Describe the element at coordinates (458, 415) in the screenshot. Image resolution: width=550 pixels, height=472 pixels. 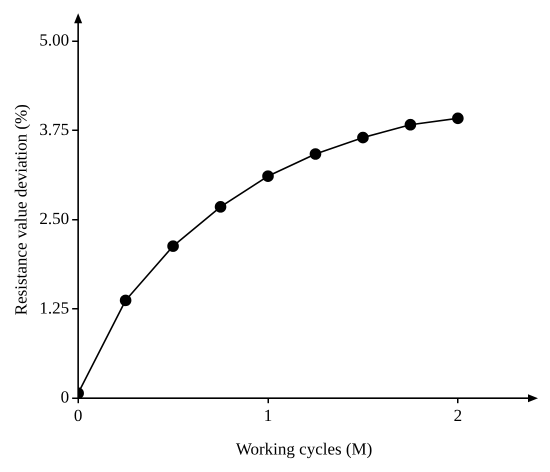
I see `x-tick-label: 2` at that location.